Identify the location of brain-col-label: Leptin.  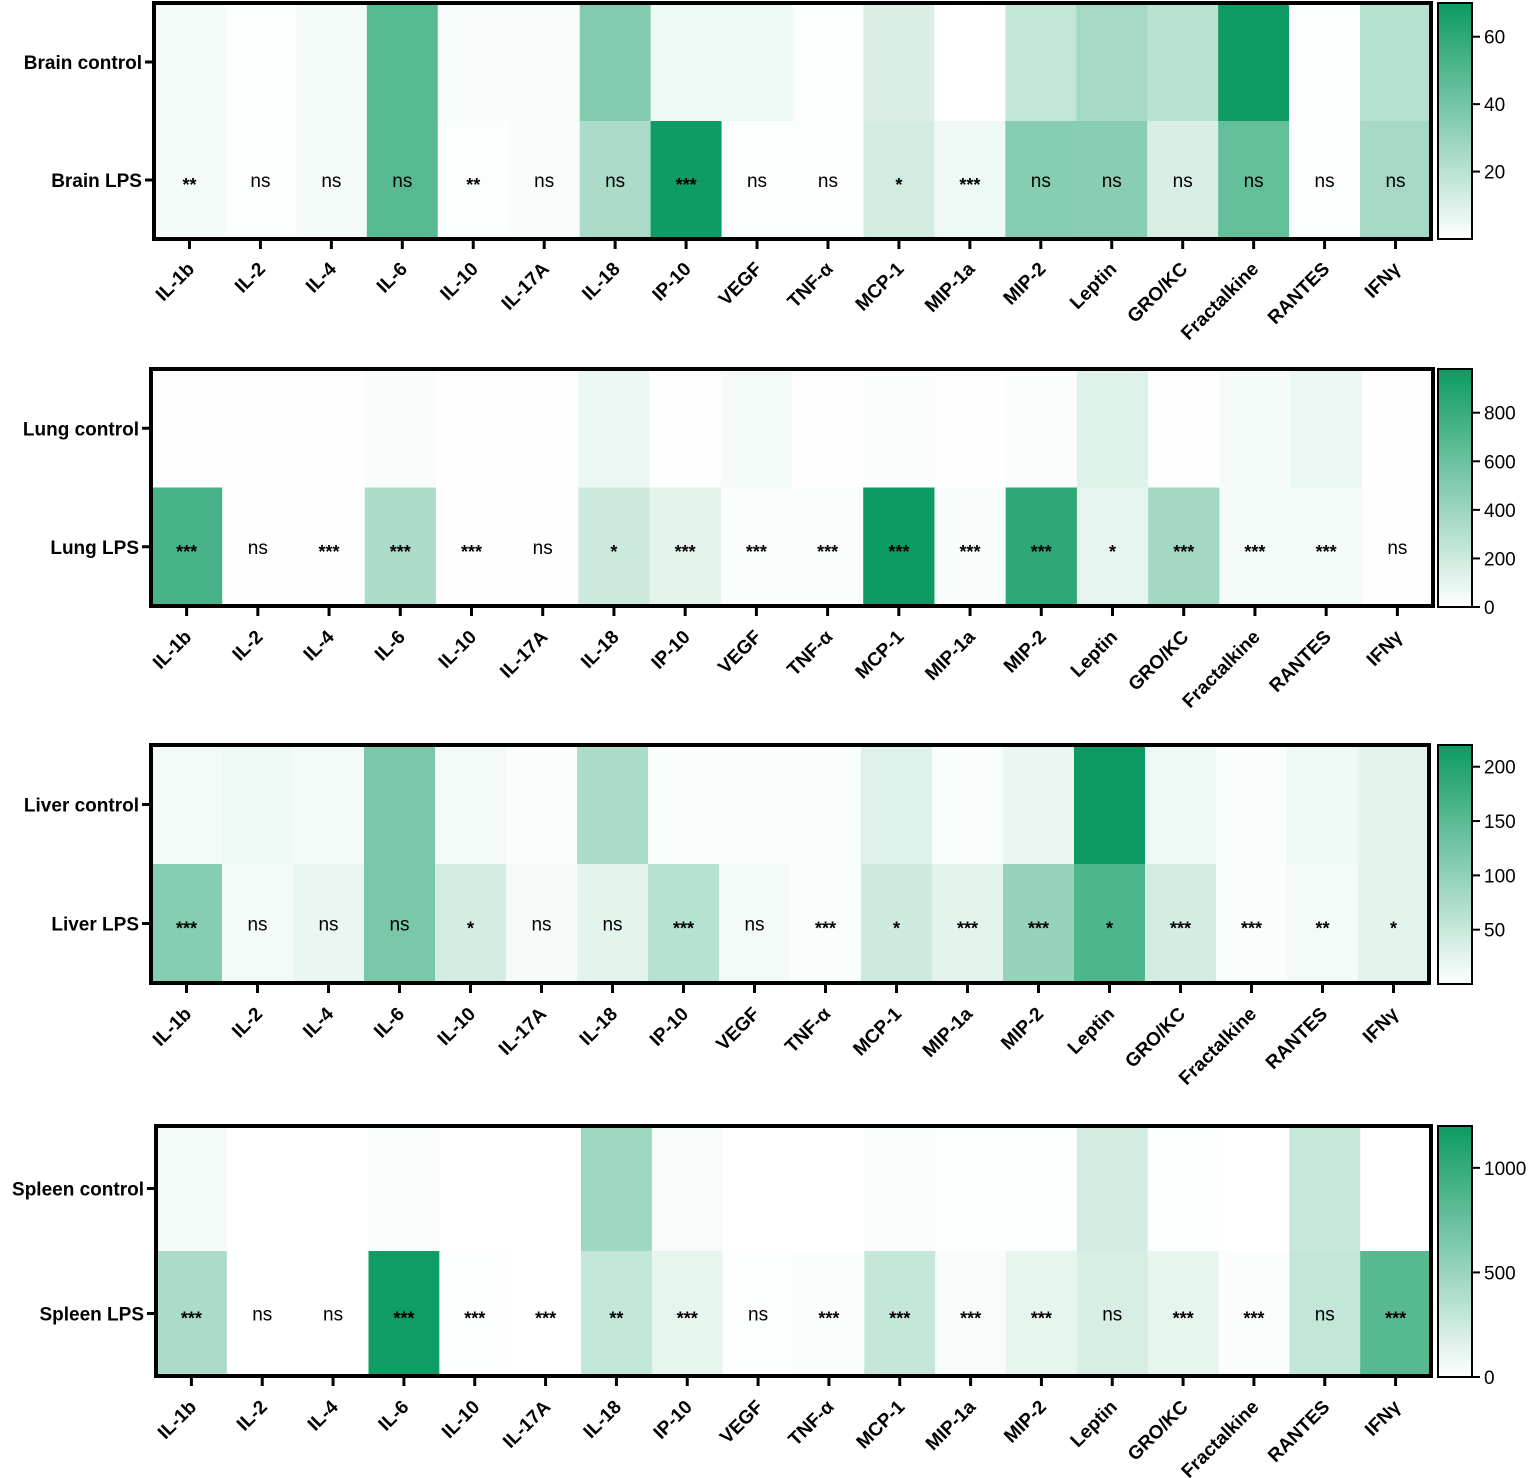
(1093, 286).